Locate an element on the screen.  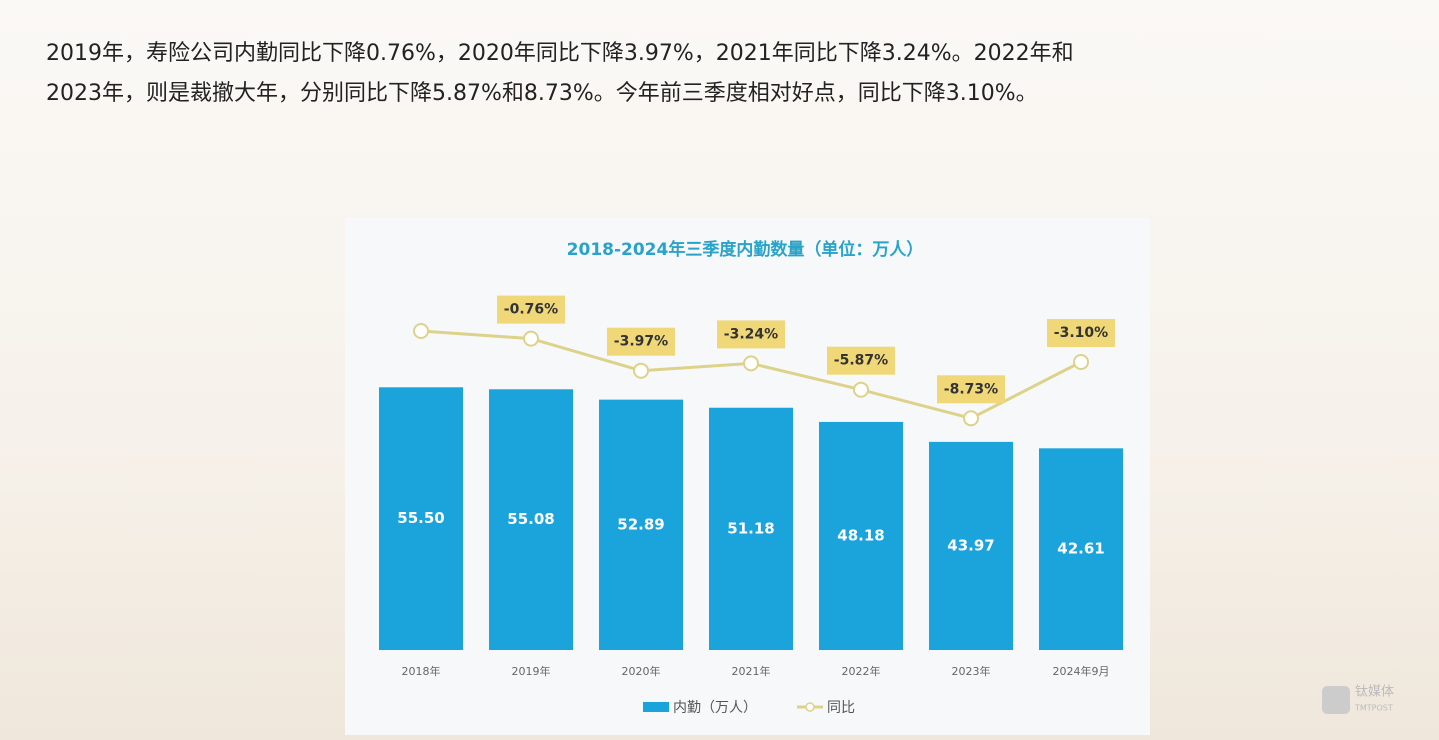
bar-label: 52.89 is located at coordinates (640, 524).